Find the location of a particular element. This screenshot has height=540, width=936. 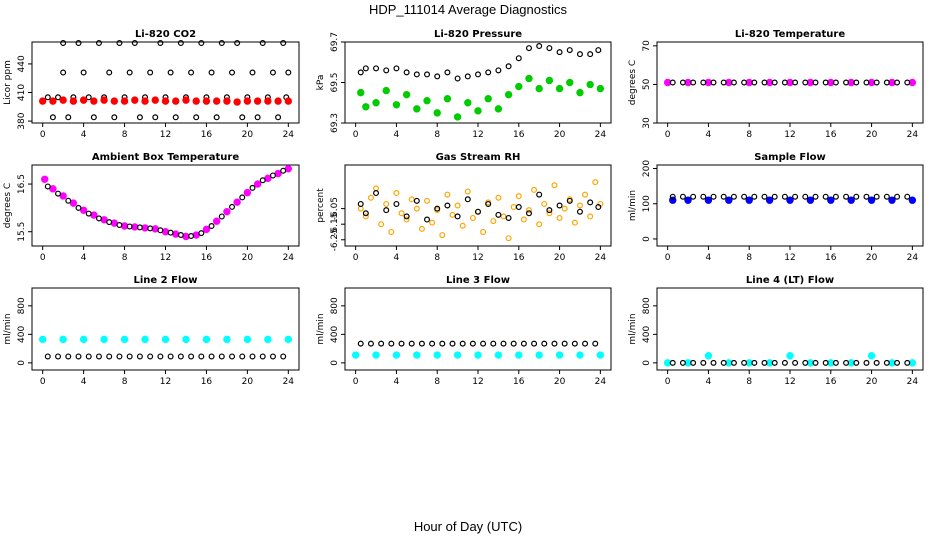

panel: Line 3 Flow 0 4 8 12 16 20 24 0 400 800 ml/min is located at coordinates (464, 331).